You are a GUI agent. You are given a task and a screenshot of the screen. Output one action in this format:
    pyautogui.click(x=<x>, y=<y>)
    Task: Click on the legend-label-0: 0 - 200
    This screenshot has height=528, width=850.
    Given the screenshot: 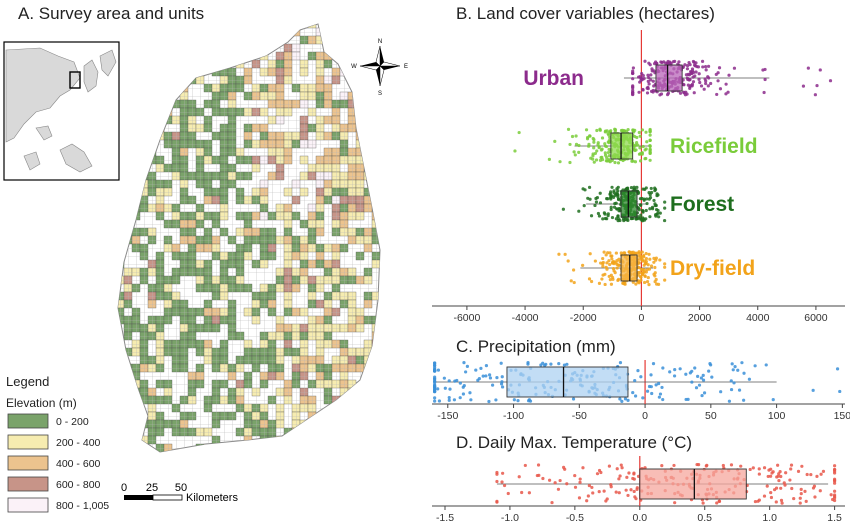 What is the action you would take?
    pyautogui.click(x=72, y=422)
    